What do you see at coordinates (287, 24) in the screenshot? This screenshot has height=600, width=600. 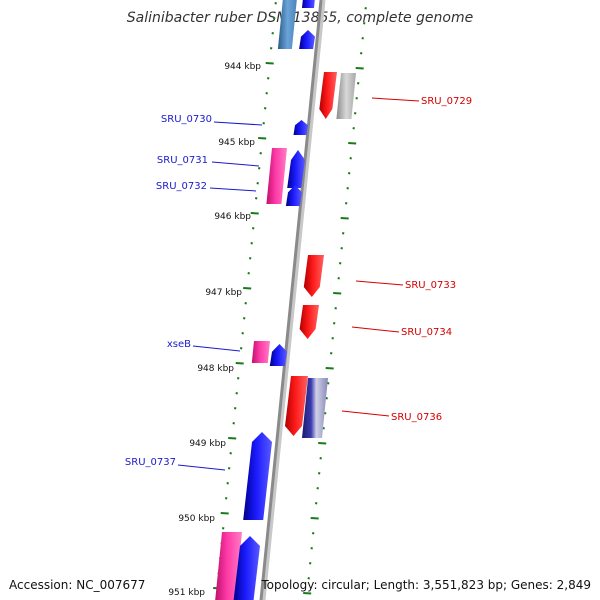 I see `gene-block-top-steel` at bounding box center [287, 24].